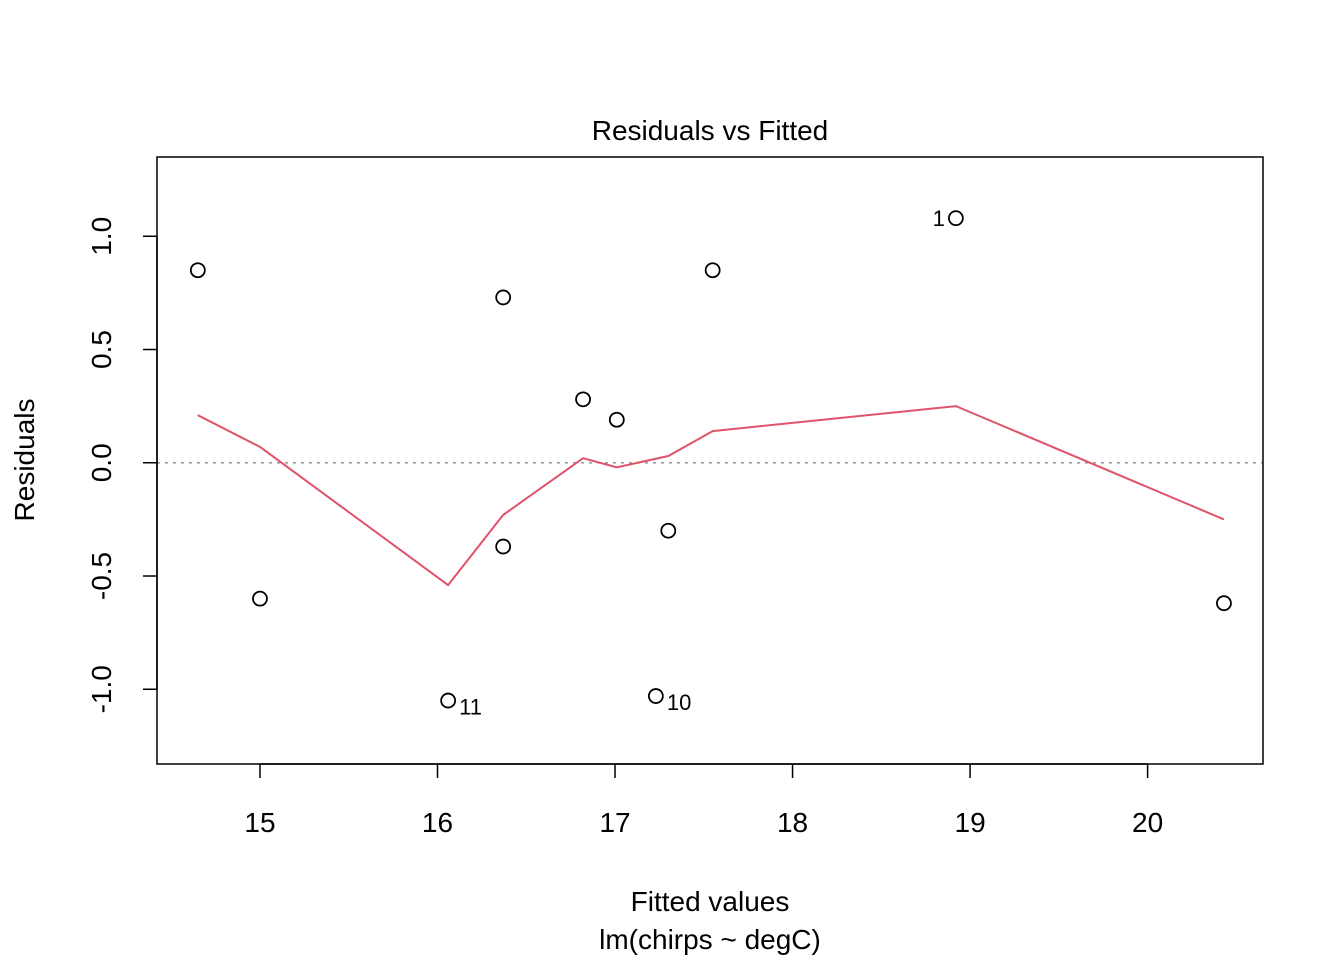 This screenshot has width=1344, height=960. I want to click on point-label: 11, so click(470, 707).